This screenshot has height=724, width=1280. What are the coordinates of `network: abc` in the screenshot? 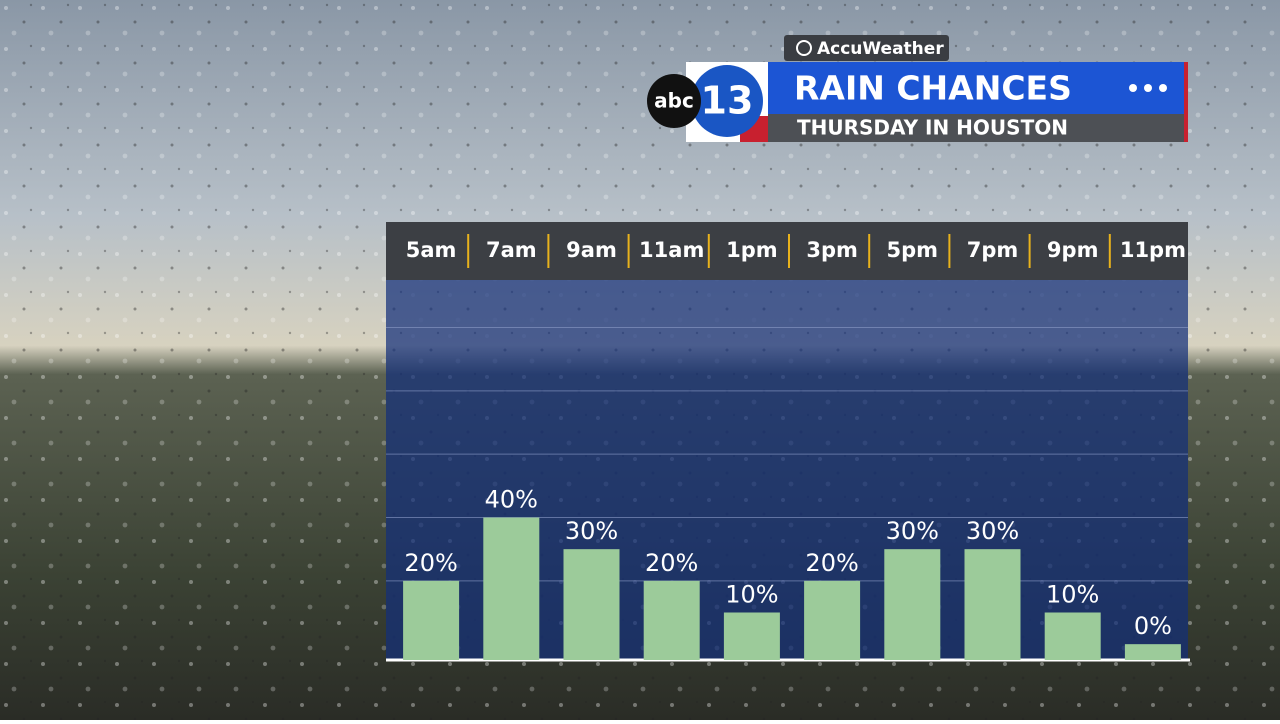 It's located at (674, 101).